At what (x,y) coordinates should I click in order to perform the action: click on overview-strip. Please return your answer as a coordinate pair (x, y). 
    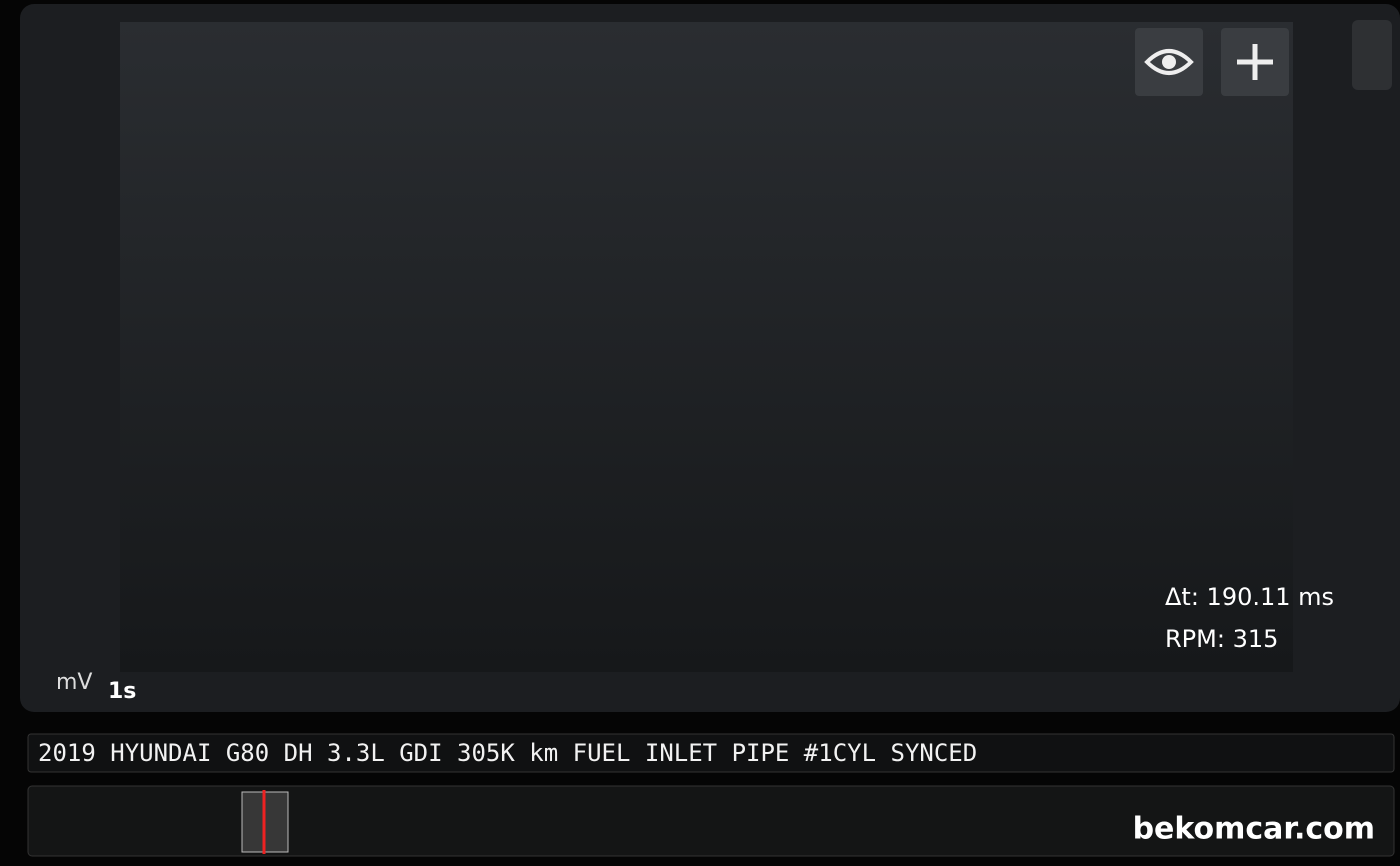
    Looking at the image, I should click on (711, 821).